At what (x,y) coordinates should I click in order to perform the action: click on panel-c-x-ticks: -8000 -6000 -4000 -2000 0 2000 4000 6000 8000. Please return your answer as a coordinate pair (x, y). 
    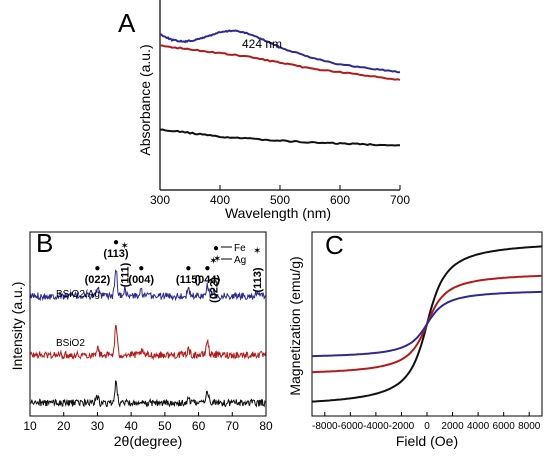
    Looking at the image, I should click on (426, 422).